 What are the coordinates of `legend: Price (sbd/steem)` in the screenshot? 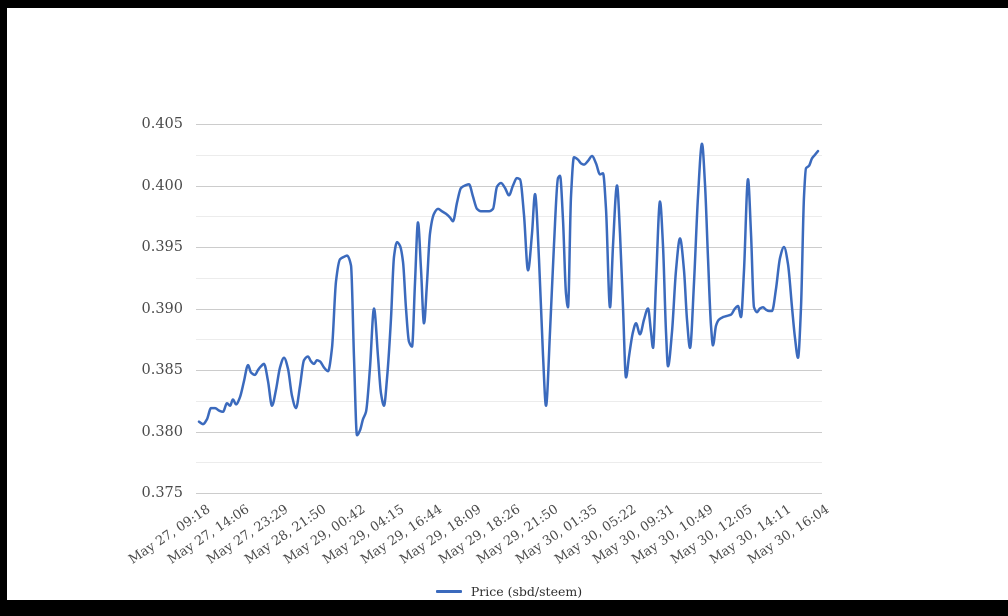 It's located at (509, 591).